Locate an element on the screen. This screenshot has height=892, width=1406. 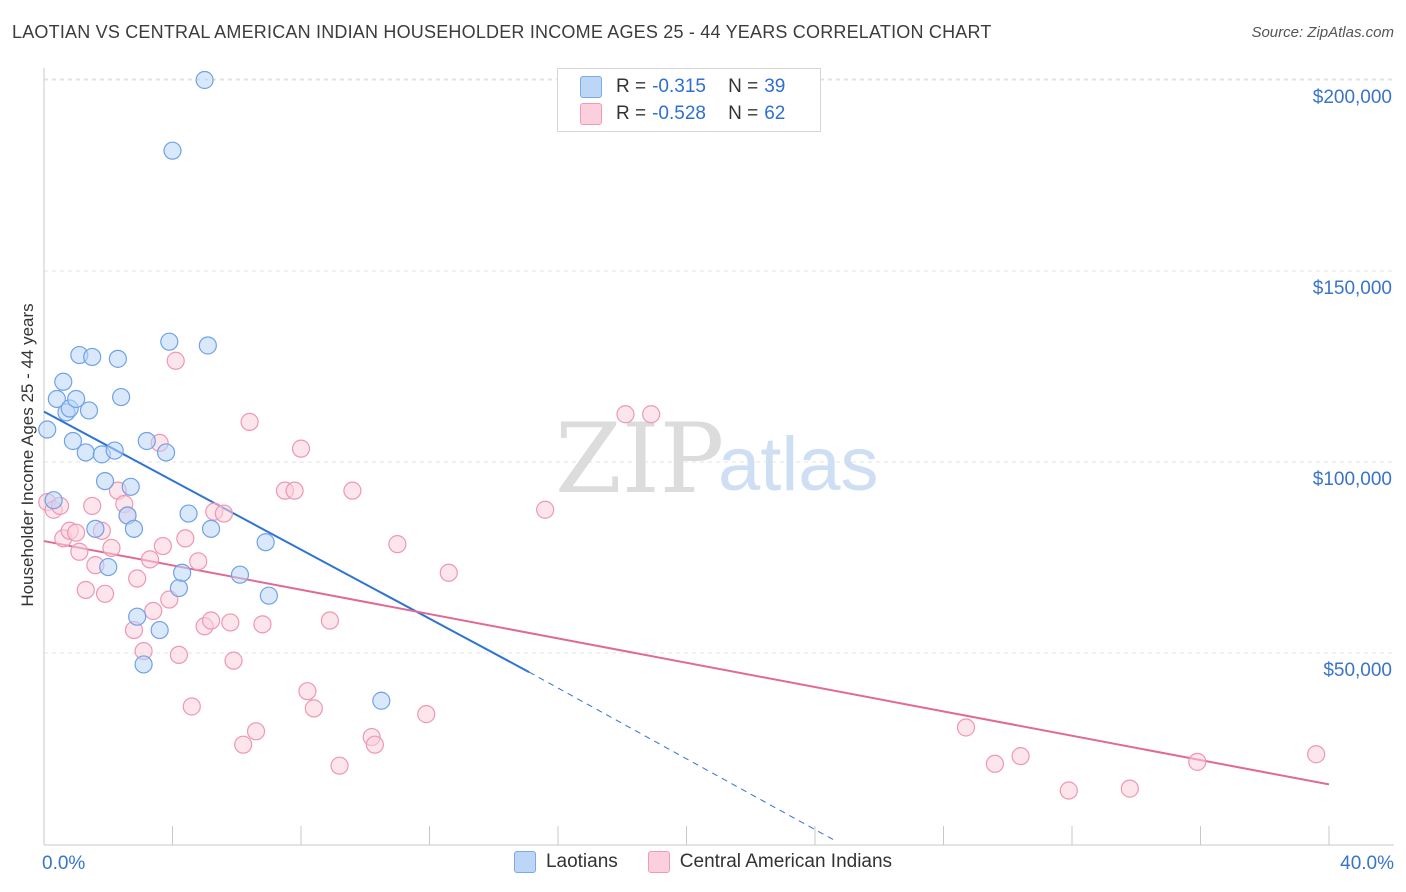
trend-line-extension is located at coordinates (681, 756).